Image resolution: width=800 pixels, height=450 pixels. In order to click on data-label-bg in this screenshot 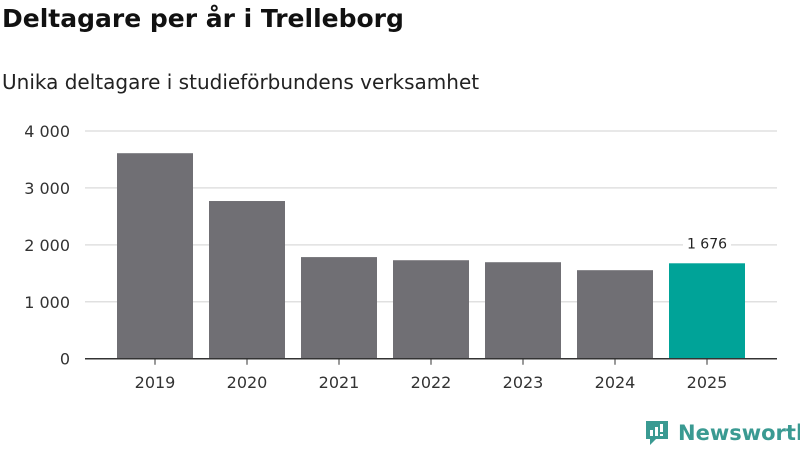, I will do `click(707, 243)`.